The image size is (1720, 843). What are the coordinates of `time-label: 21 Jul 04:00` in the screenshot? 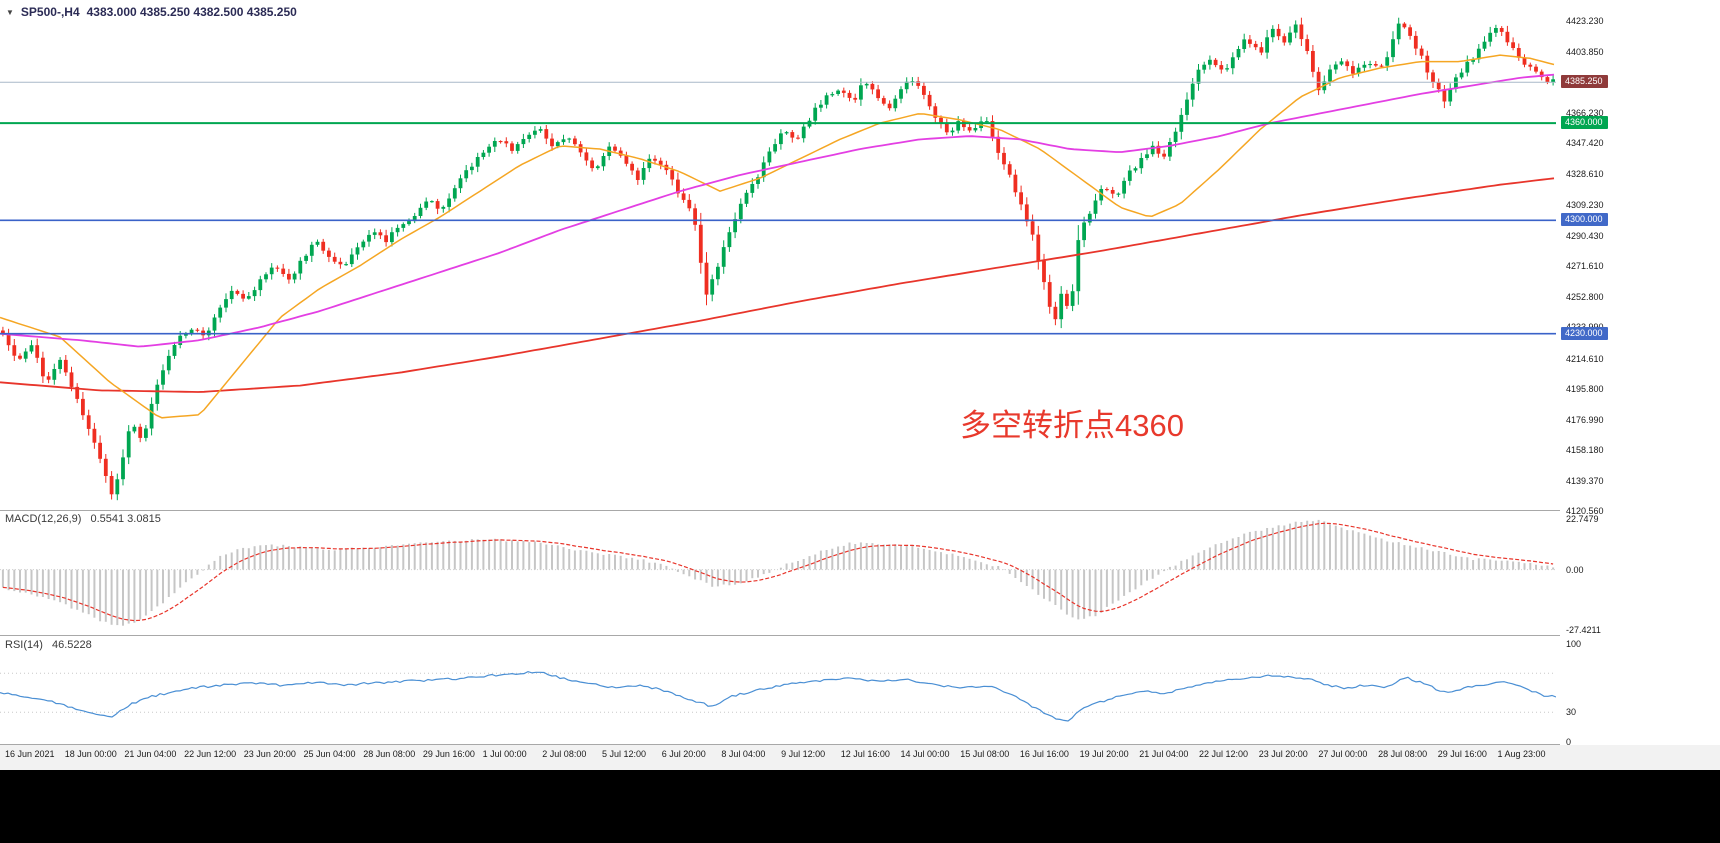 It's located at (1164, 754).